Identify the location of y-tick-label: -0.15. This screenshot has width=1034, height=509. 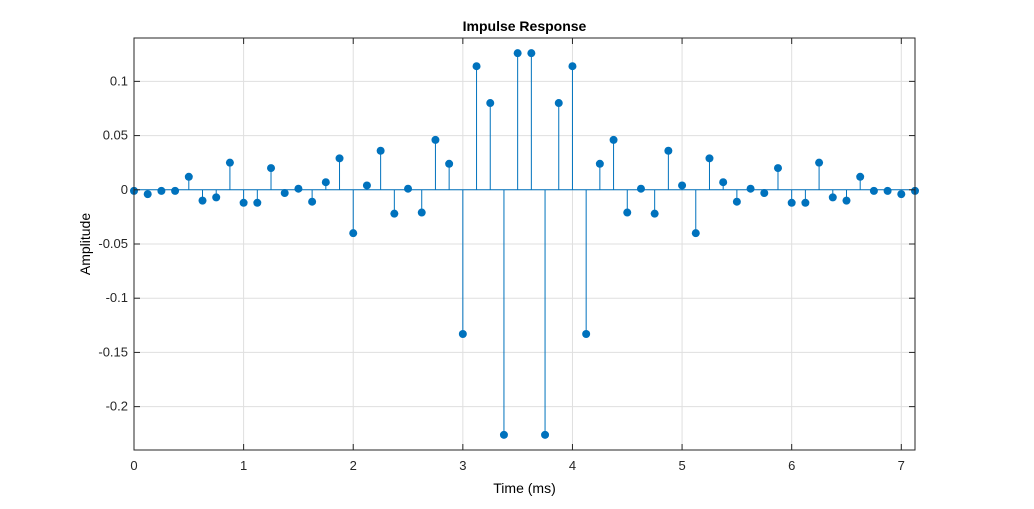
(113, 351).